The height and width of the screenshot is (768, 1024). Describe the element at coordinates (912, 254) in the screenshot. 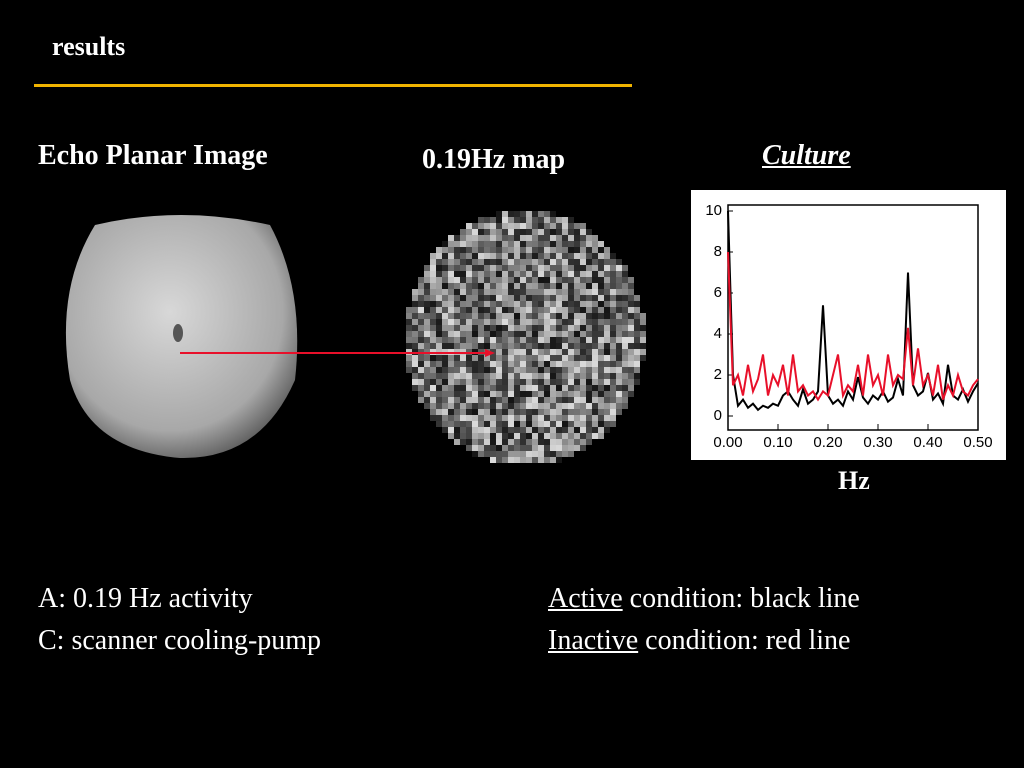

I see `annotation: C` at that location.